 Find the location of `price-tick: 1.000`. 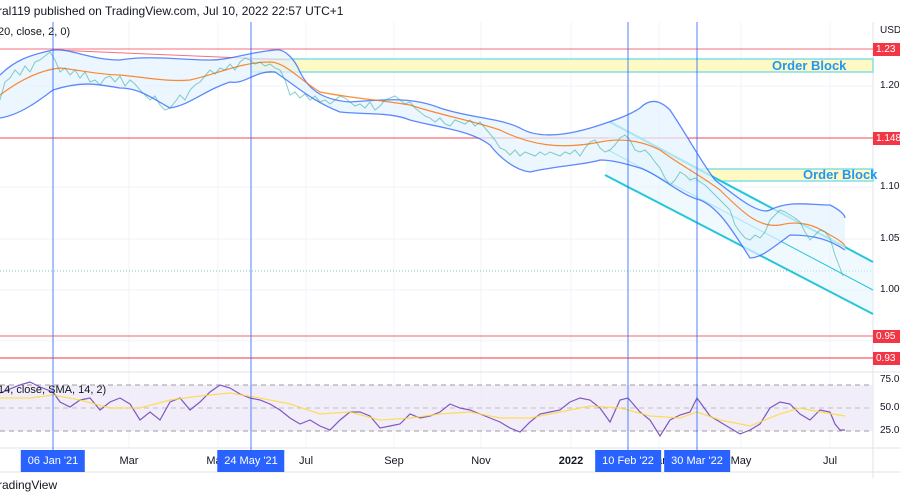

price-tick: 1.000 is located at coordinates (890, 289).